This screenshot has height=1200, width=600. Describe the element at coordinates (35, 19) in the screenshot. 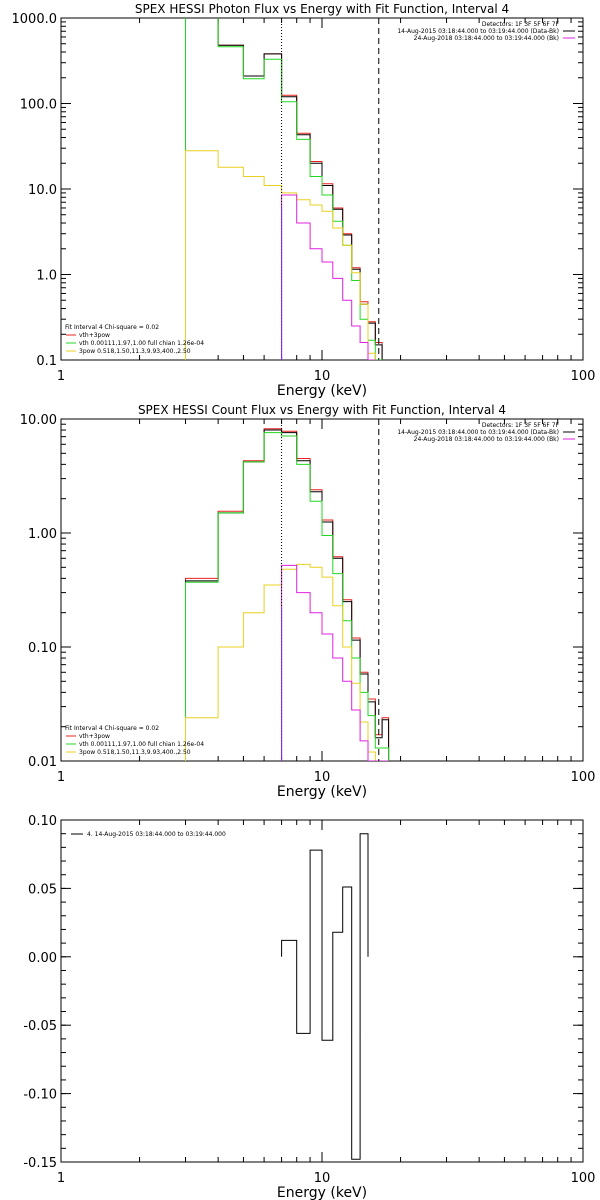

I see `y-tick-label: 1000.0` at that location.